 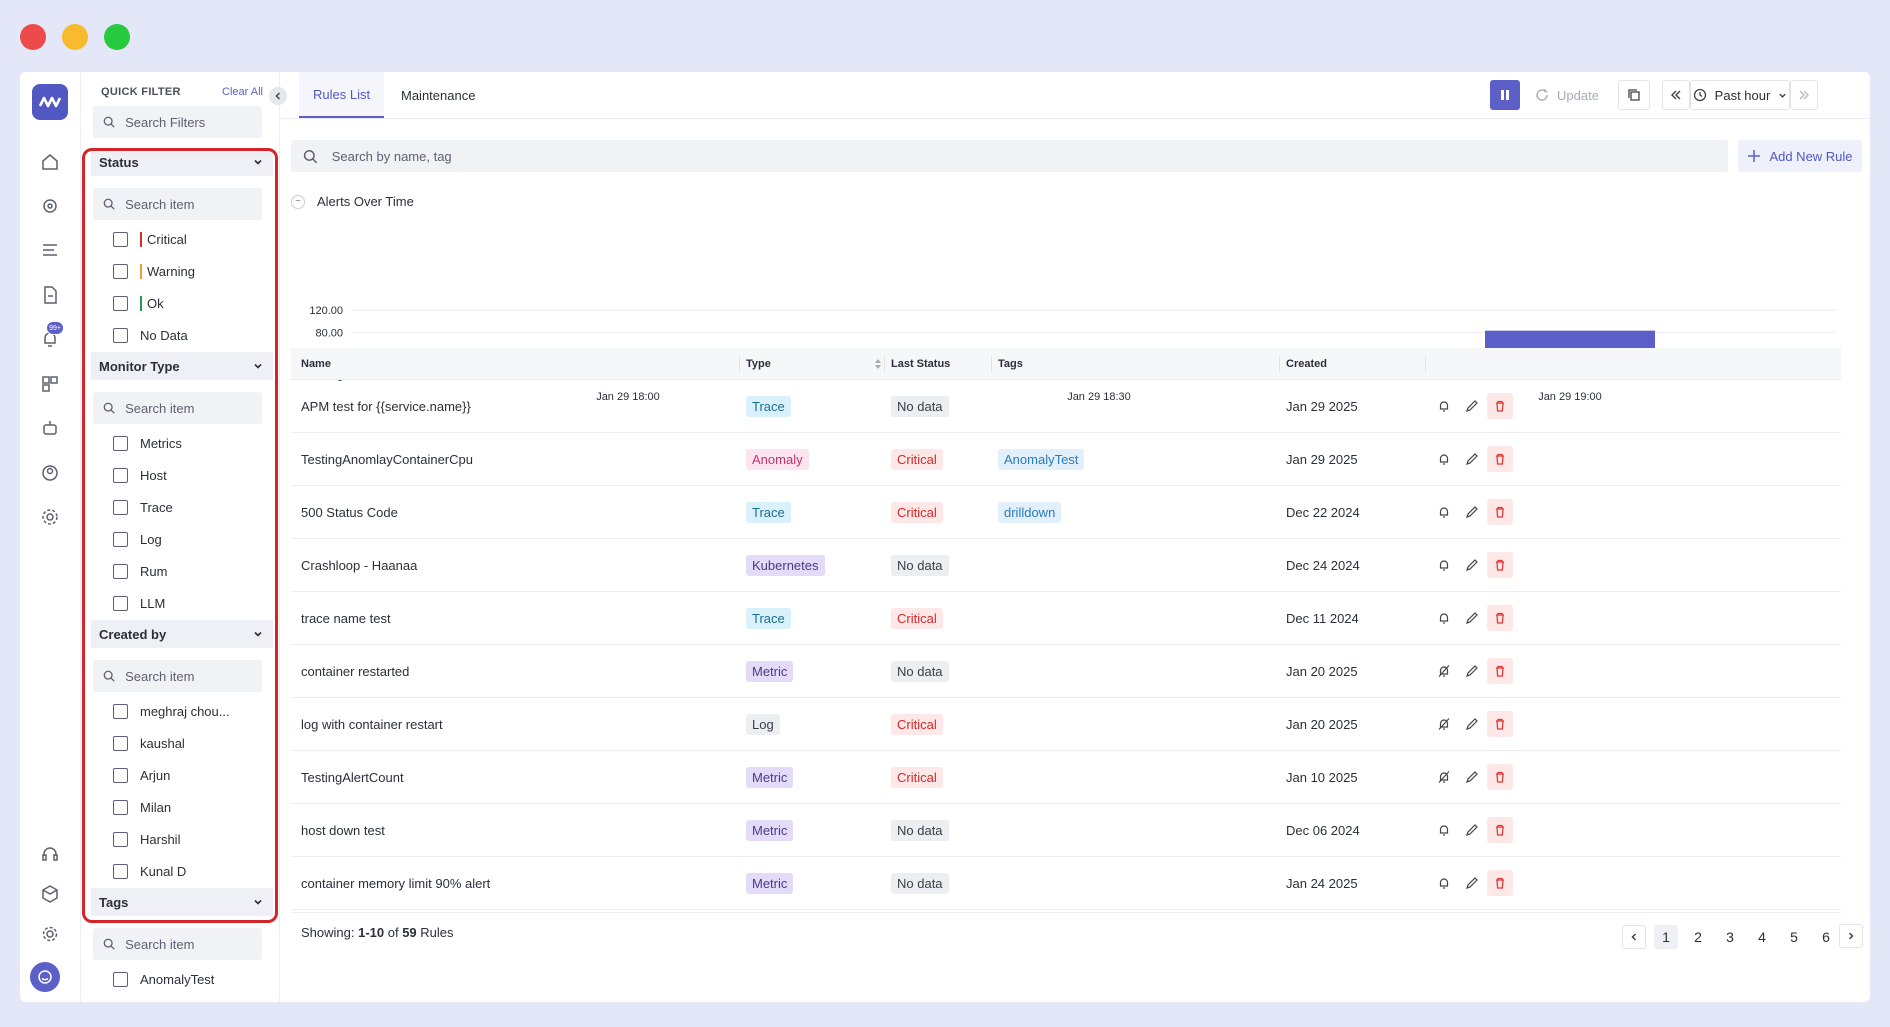 I want to click on header-name: Name, so click(x=316, y=364).